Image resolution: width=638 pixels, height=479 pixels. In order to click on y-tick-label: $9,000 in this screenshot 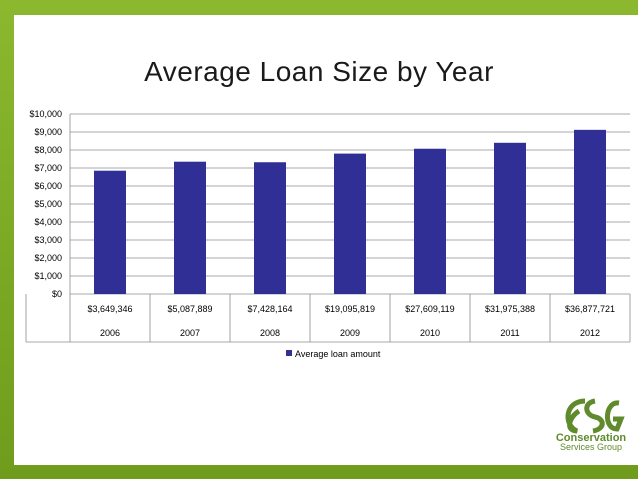, I will do `click(48, 132)`.